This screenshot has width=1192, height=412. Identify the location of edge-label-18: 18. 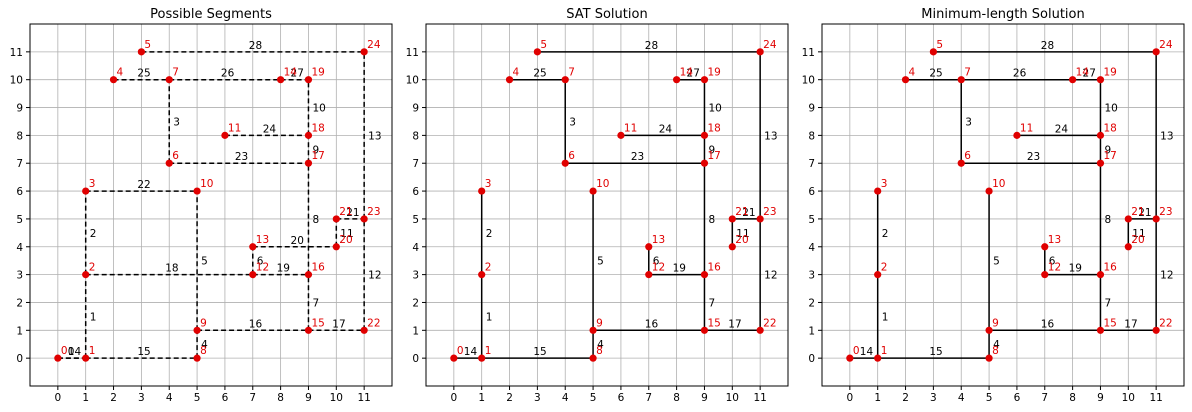
(171, 269).